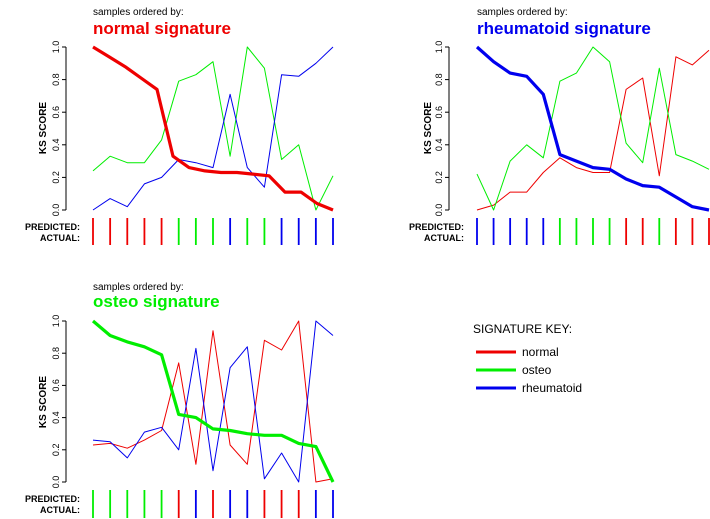 Image resolution: width=710 pixels, height=519 pixels. I want to click on panel-title: osteo signature, so click(156, 301).